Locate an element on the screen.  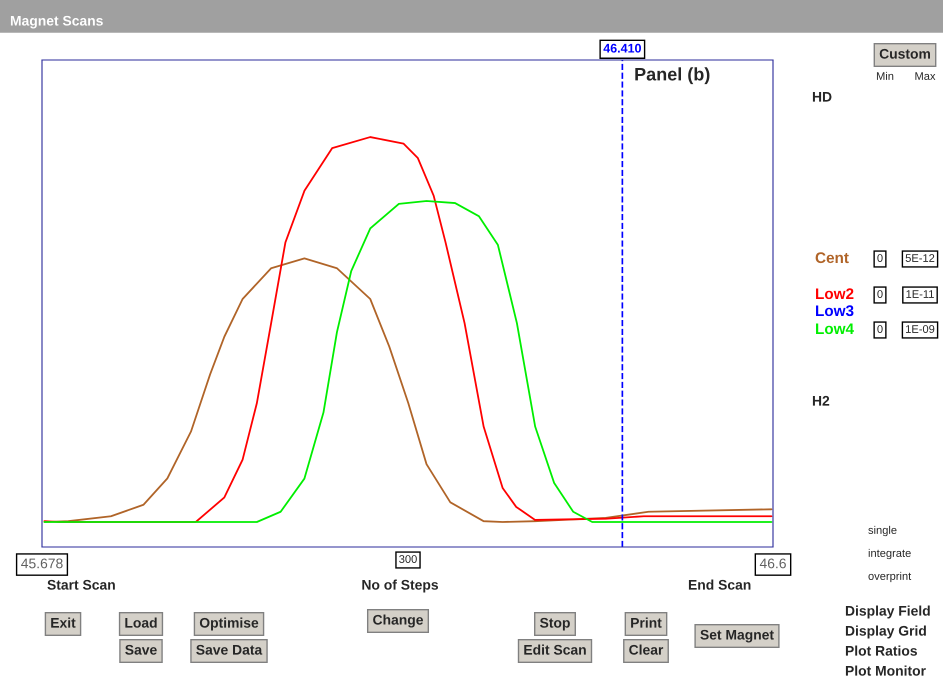
text: Display Grid is located at coordinates (886, 632).